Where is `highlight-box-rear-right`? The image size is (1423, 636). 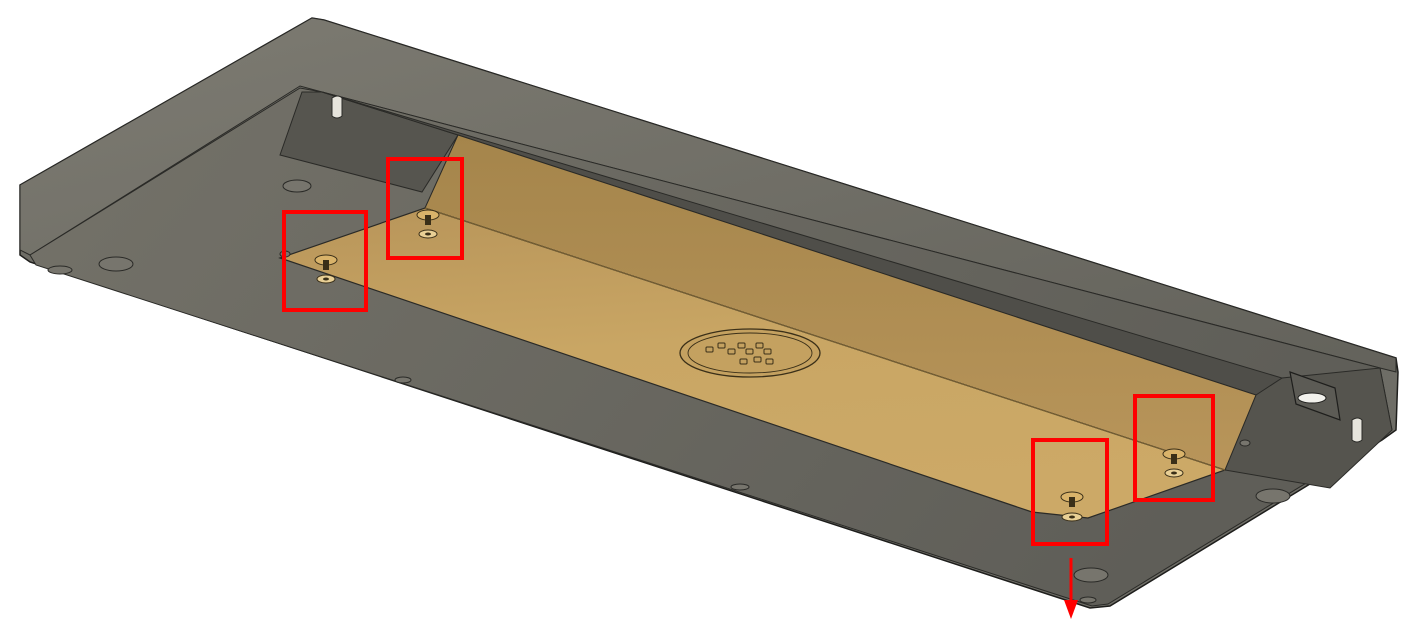
highlight-box-rear-right is located at coordinates (1174, 448).